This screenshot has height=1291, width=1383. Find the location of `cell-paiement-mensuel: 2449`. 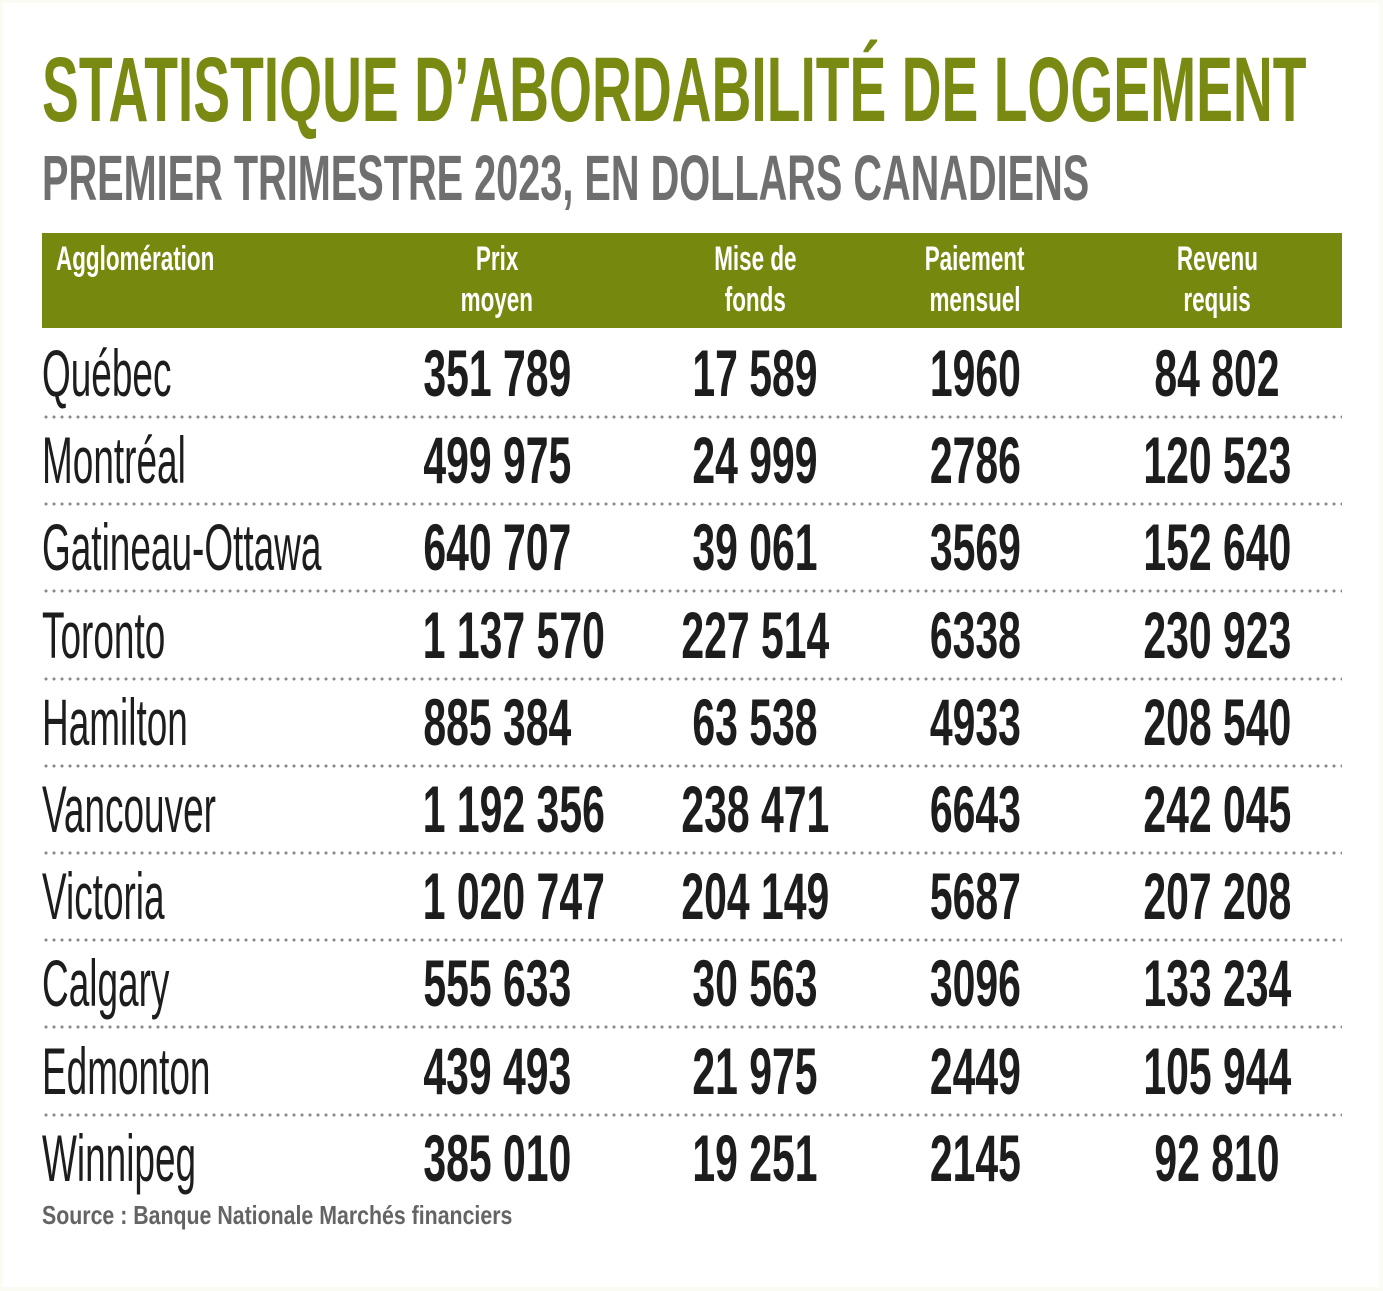

cell-paiement-mensuel: 2449 is located at coordinates (975, 1070).